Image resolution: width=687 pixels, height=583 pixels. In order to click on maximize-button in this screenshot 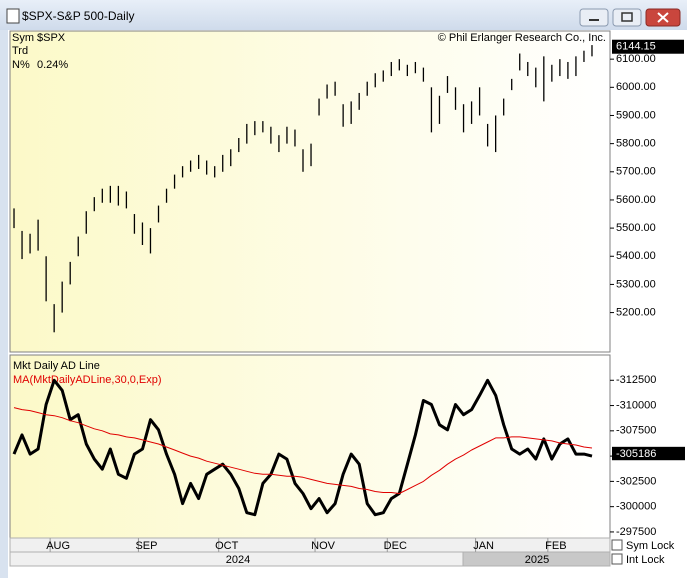, I will do `click(627, 17)`.